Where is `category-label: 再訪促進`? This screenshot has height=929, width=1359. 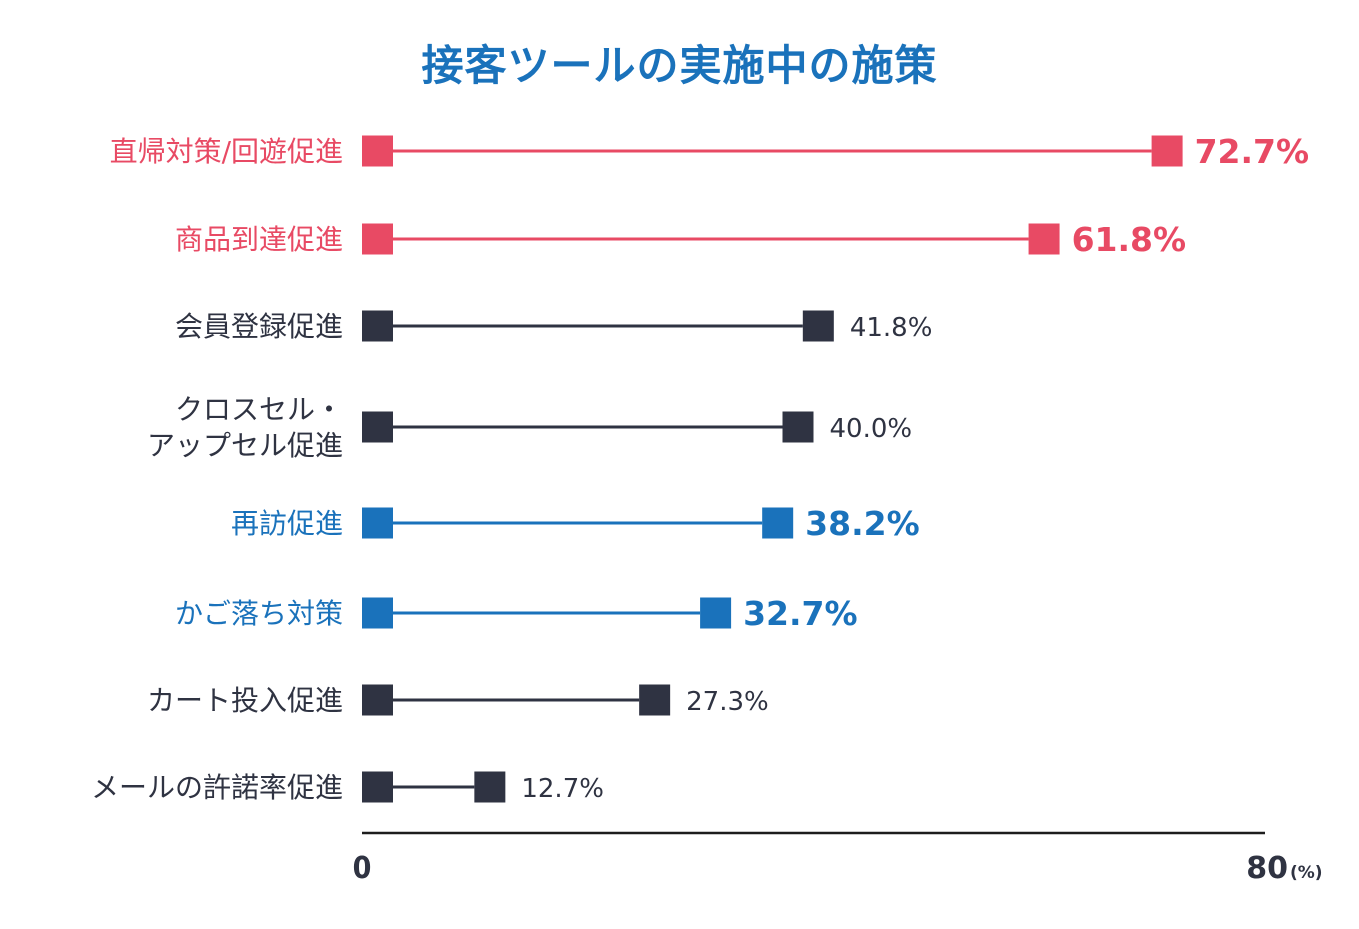 category-label: 再訪促進 is located at coordinates (287, 523).